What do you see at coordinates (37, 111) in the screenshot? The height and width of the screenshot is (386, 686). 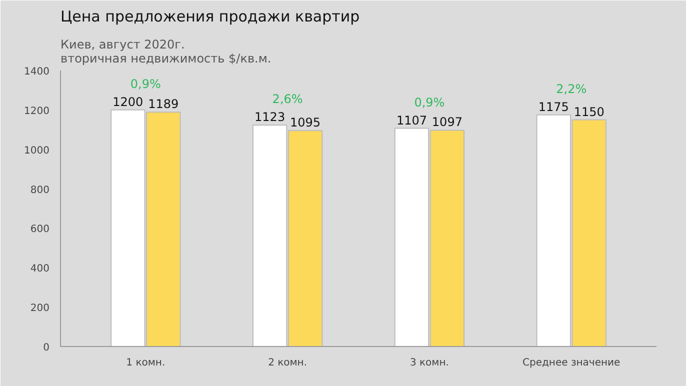 I see `y-tick-label: 1200` at bounding box center [37, 111].